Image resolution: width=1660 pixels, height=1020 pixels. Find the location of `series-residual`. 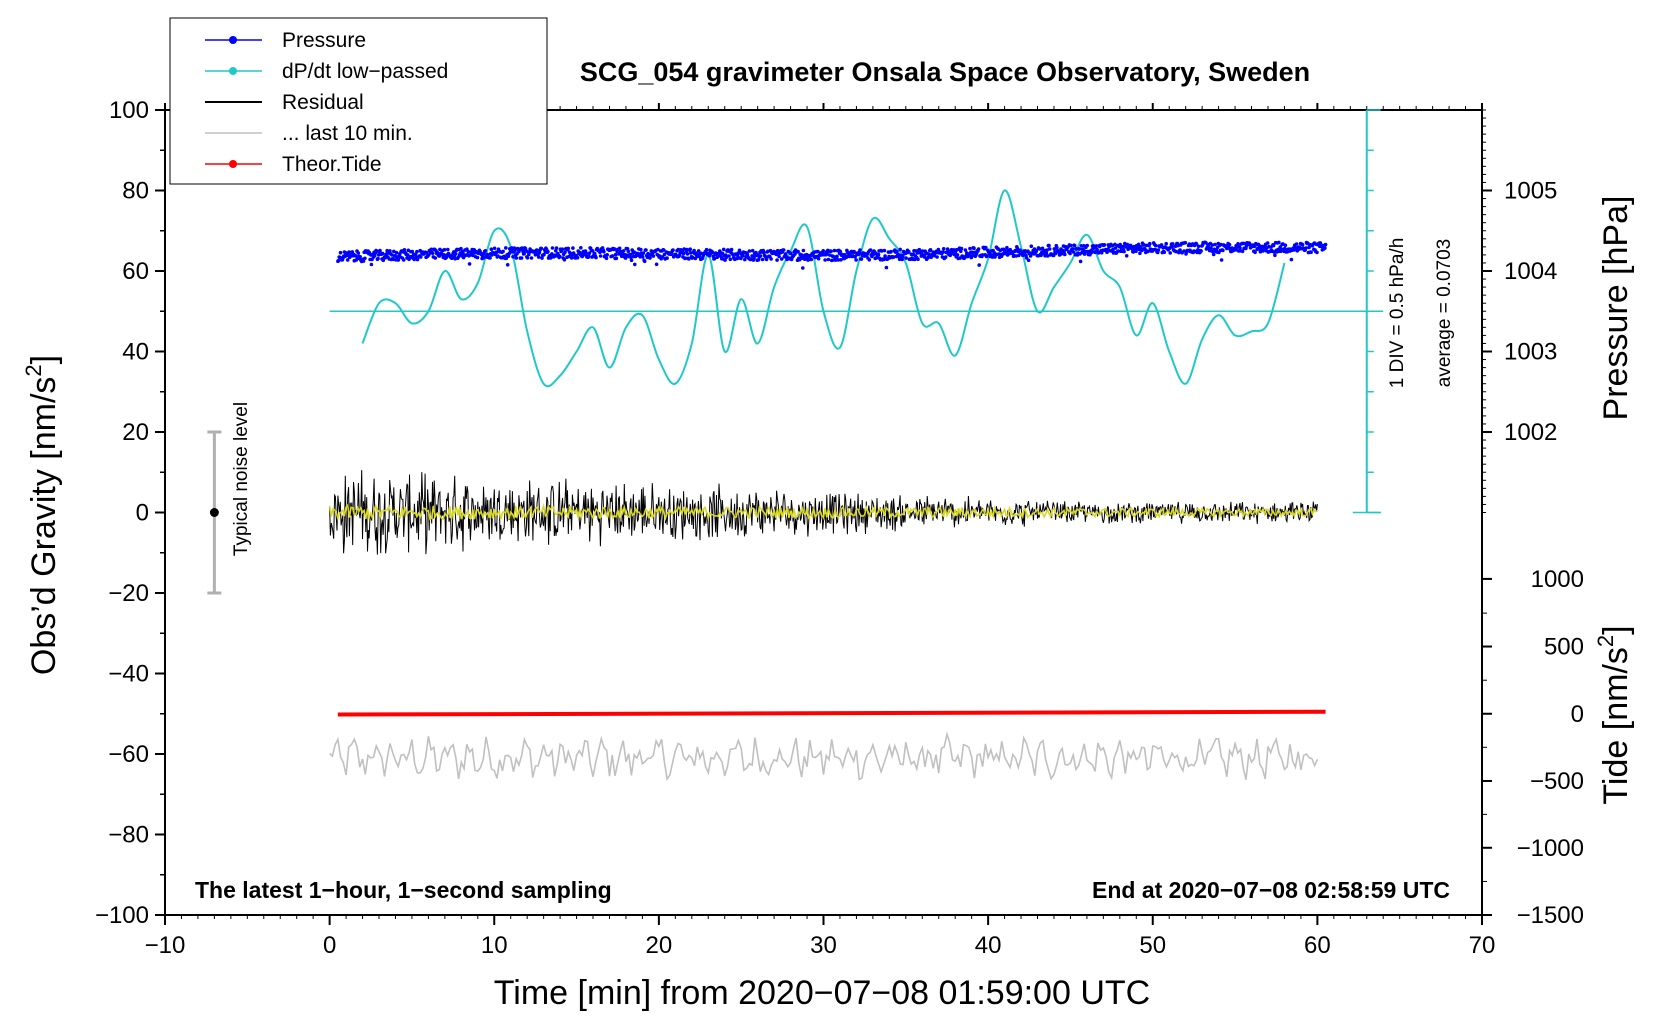

series-residual is located at coordinates (823, 512).